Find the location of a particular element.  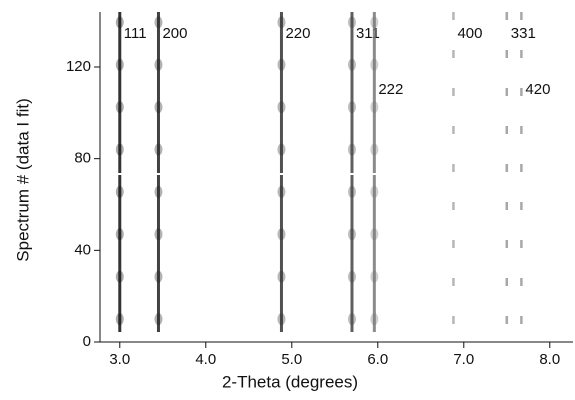

y-tick-label: 40 is located at coordinates (82, 249).